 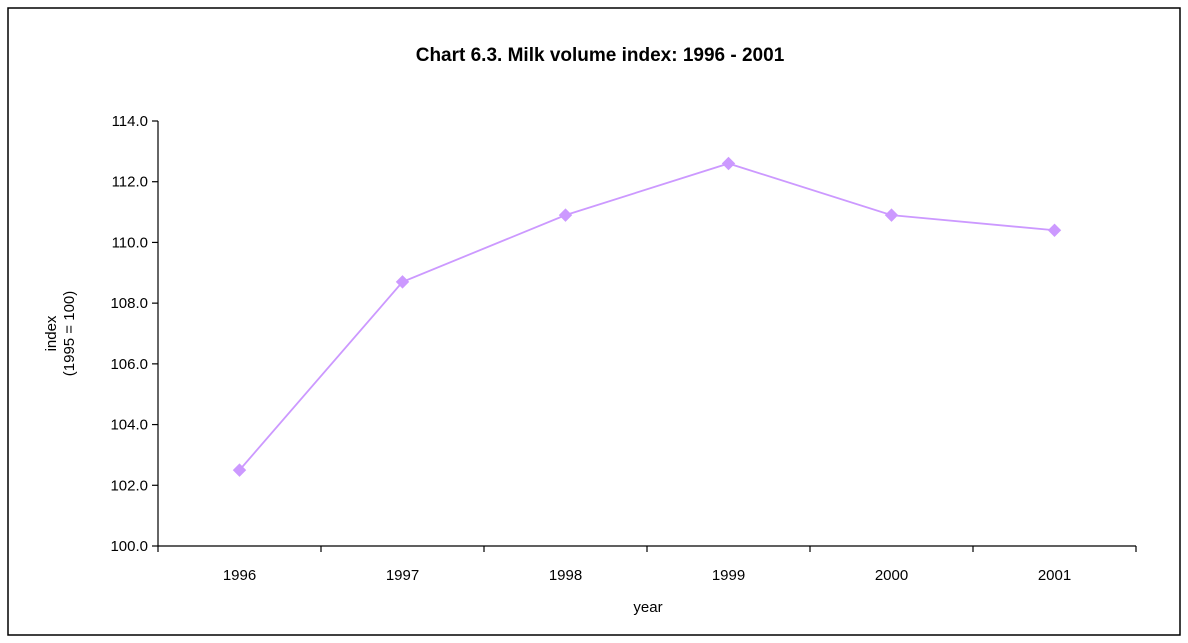 What do you see at coordinates (129, 485) in the screenshot?
I see `y-tick-label: 102.0` at bounding box center [129, 485].